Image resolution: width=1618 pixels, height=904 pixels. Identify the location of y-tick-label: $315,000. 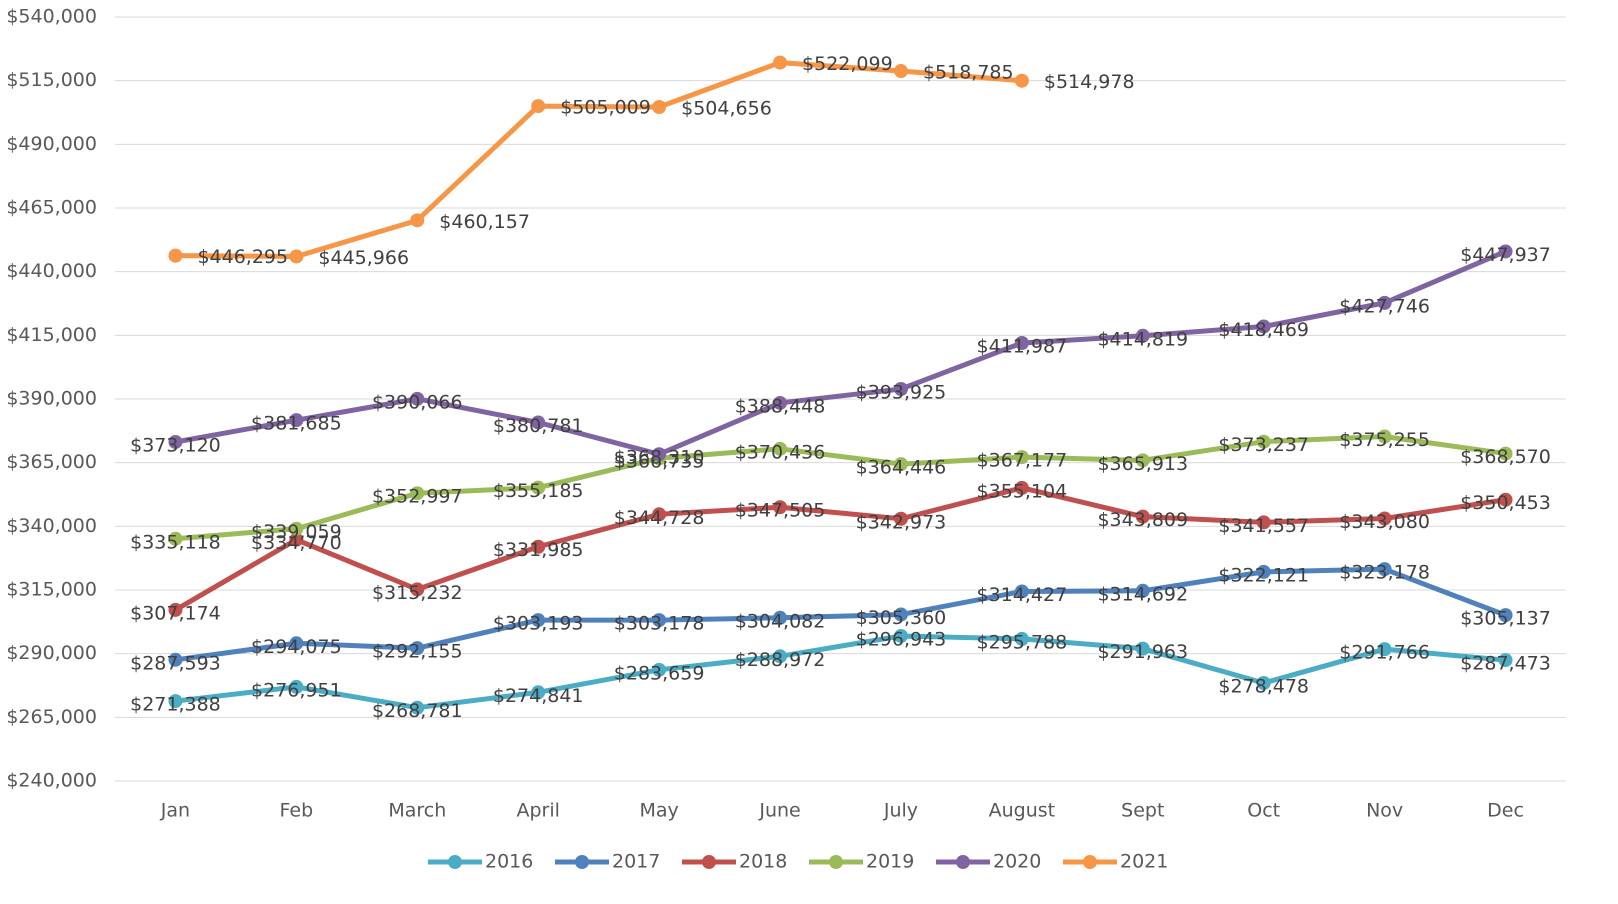
(51, 590).